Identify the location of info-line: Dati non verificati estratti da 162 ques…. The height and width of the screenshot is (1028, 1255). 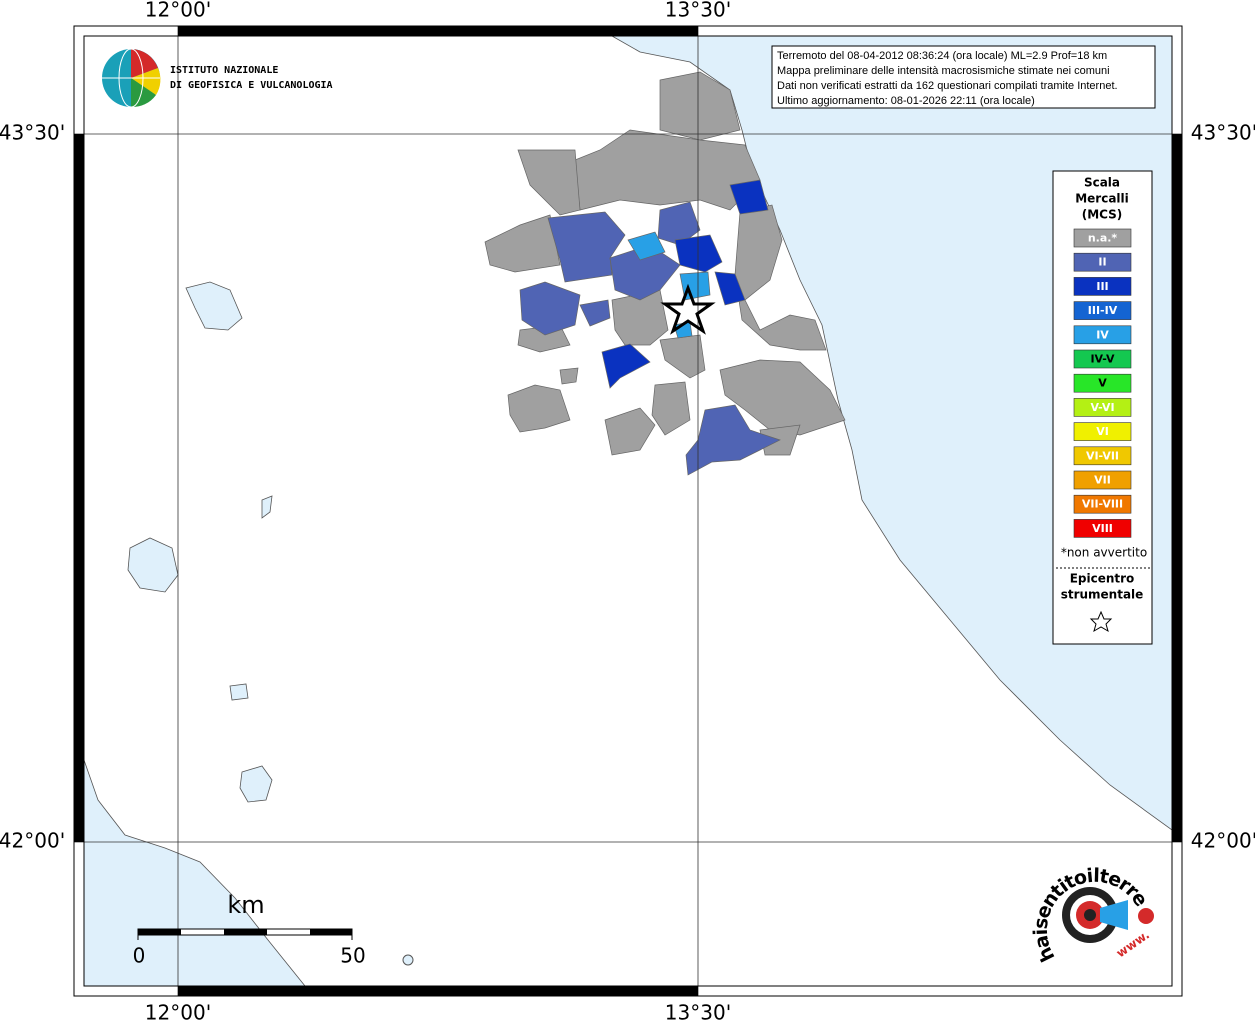
(947, 86).